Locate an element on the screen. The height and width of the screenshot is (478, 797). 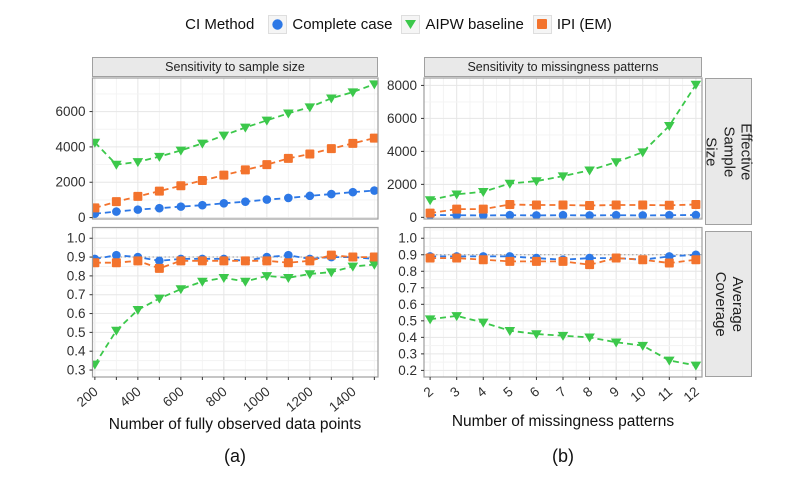
y-tick-label: 1.0 is located at coordinates (76, 238).